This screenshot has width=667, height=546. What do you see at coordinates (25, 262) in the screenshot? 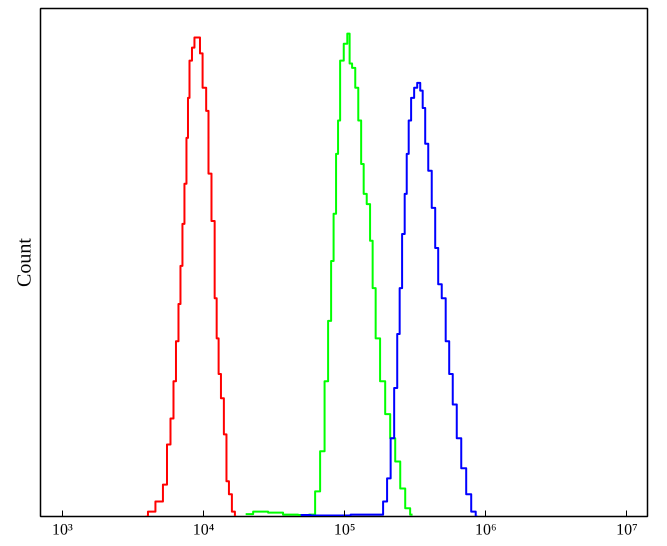
I see `y-axis-title: Count` at bounding box center [25, 262].